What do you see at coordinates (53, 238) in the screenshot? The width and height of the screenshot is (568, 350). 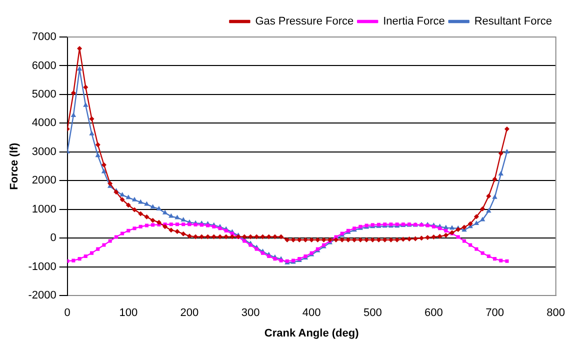 I see `y-tick-label: 0` at bounding box center [53, 238].